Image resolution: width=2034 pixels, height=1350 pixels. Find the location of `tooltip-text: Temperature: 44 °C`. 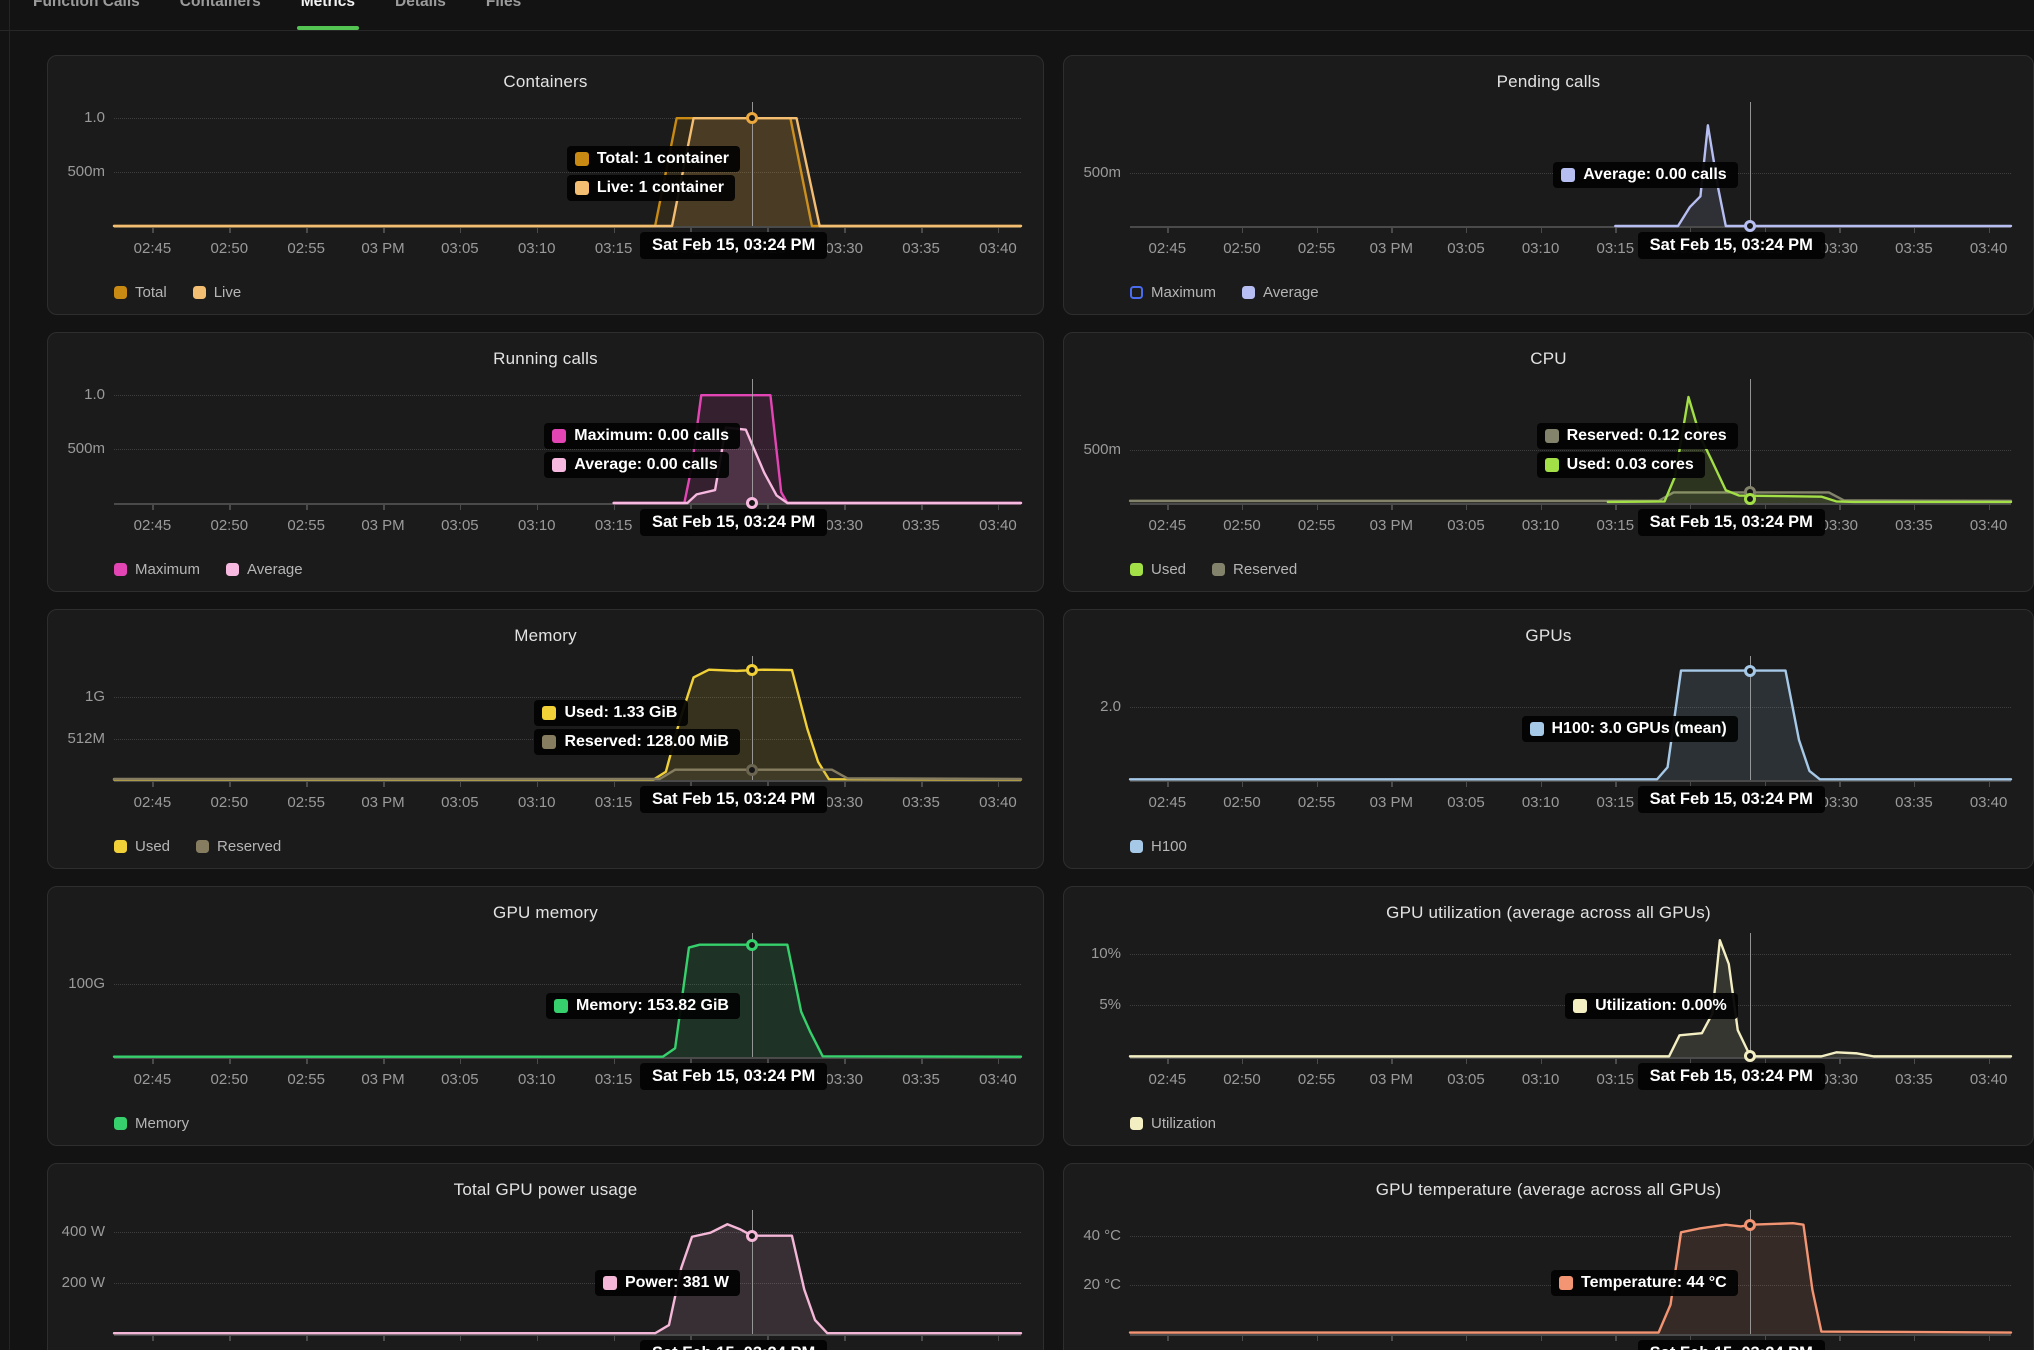

tooltip-text: Temperature: 44 °C is located at coordinates (1653, 1282).